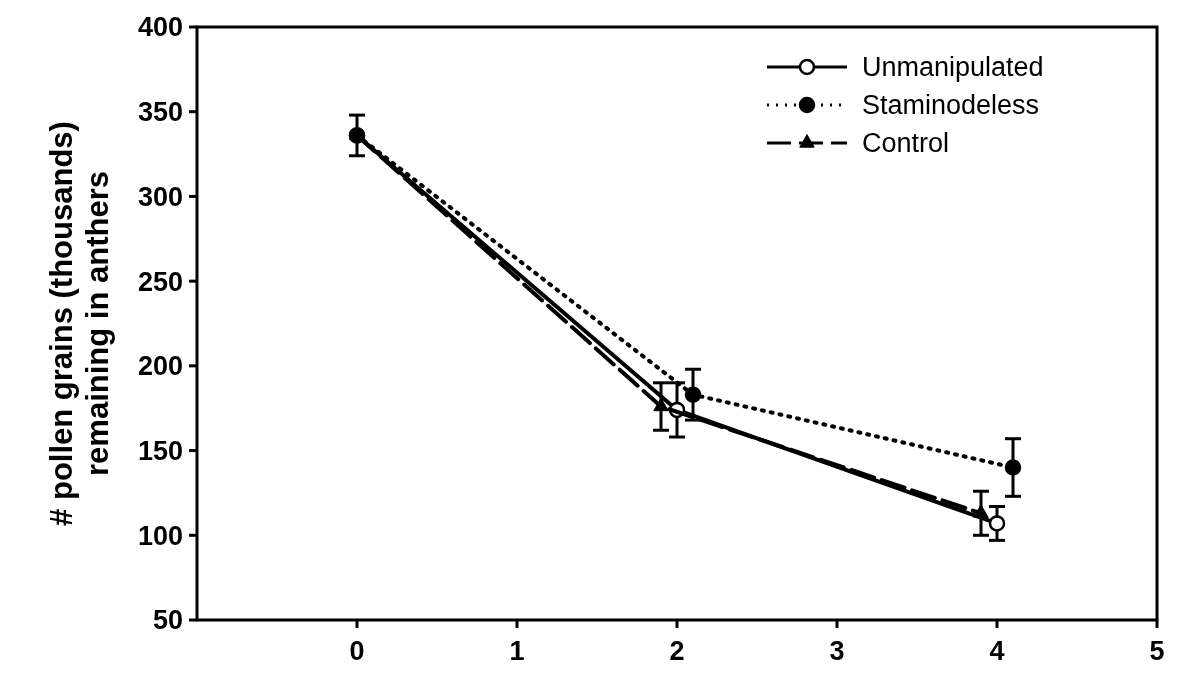 This screenshot has height=684, width=1184. I want to click on legend-label: Staminodeless, so click(951, 105).